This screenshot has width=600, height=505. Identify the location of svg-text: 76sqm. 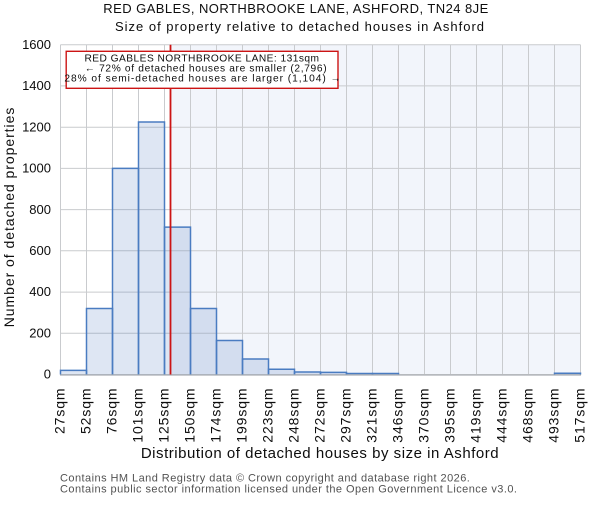
(112, 411).